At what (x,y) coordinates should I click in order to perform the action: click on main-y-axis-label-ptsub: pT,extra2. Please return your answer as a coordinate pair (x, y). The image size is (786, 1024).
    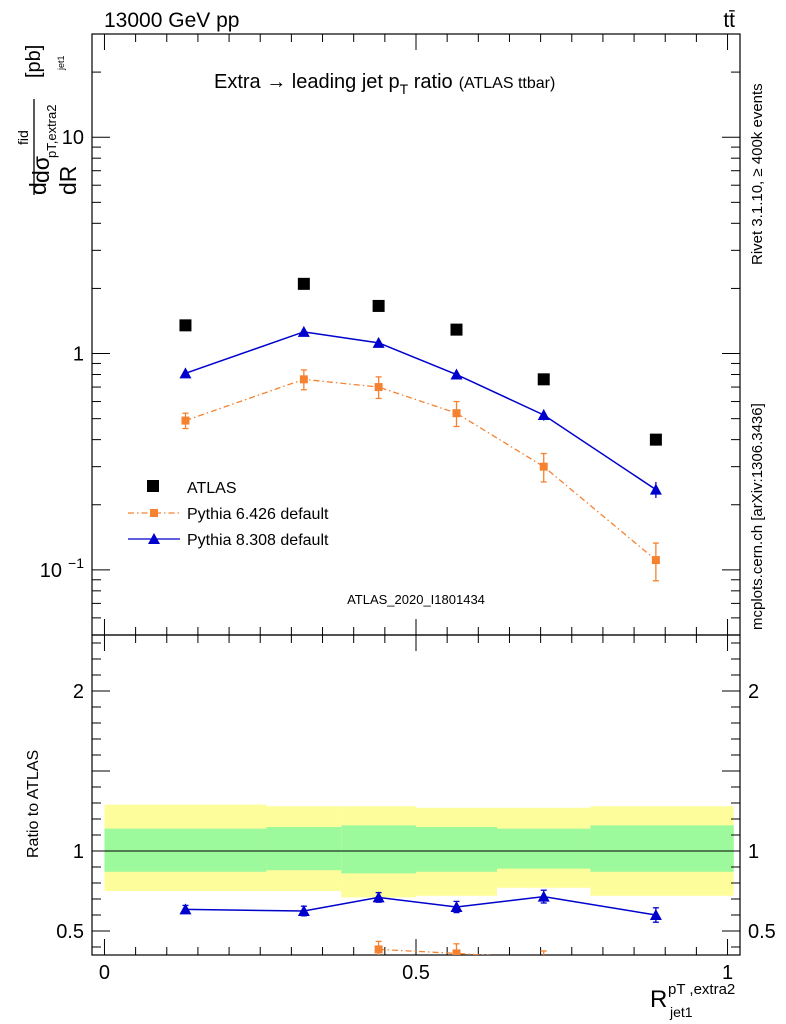
    Looking at the image, I should click on (51, 131).